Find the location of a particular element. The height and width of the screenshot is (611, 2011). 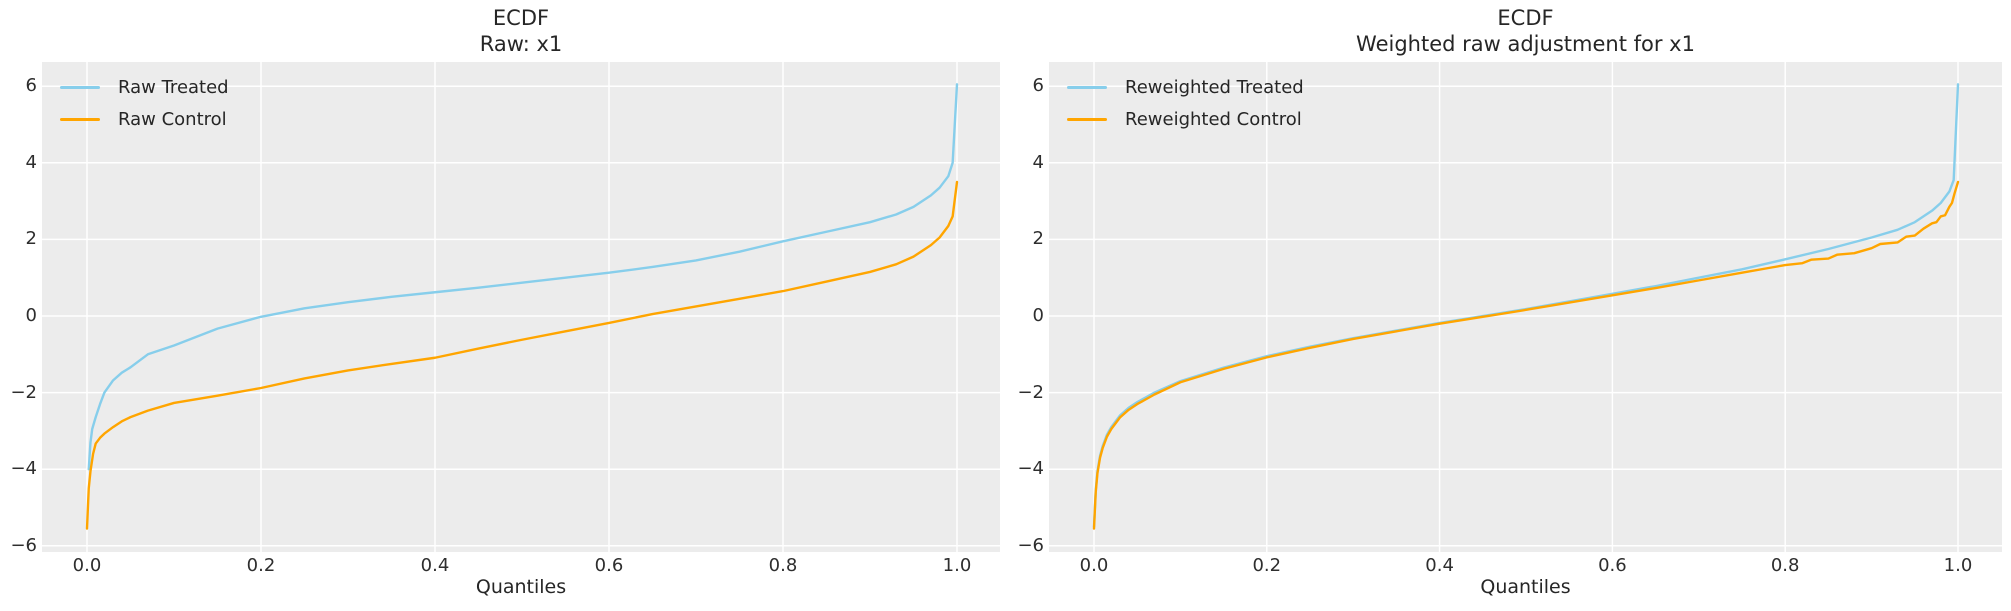

legend-weighted: Reweighted Treated Reweighted Control is located at coordinates (1185, 103).